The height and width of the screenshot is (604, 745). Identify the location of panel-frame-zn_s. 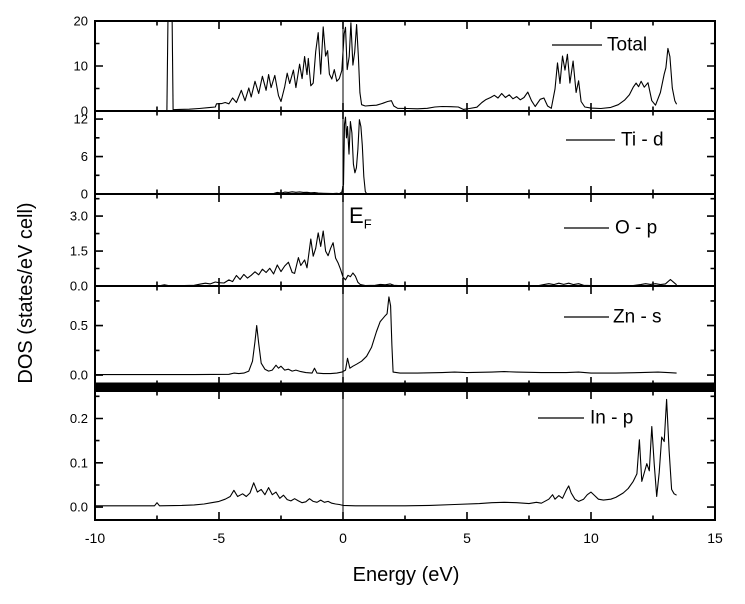
(405, 335).